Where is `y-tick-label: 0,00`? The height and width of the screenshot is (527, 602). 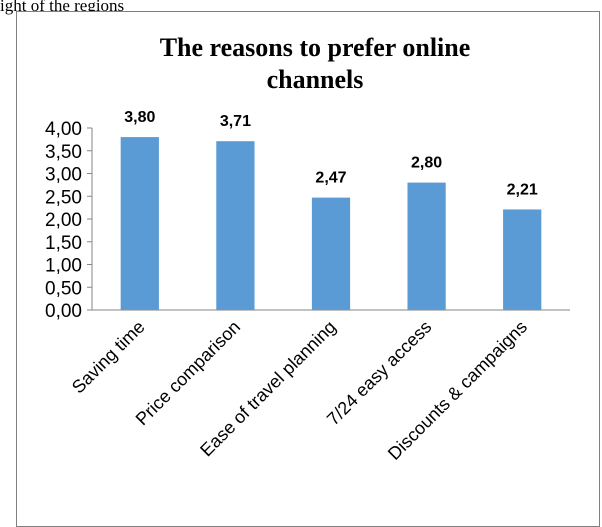 y-tick-label: 0,00 is located at coordinates (63, 311).